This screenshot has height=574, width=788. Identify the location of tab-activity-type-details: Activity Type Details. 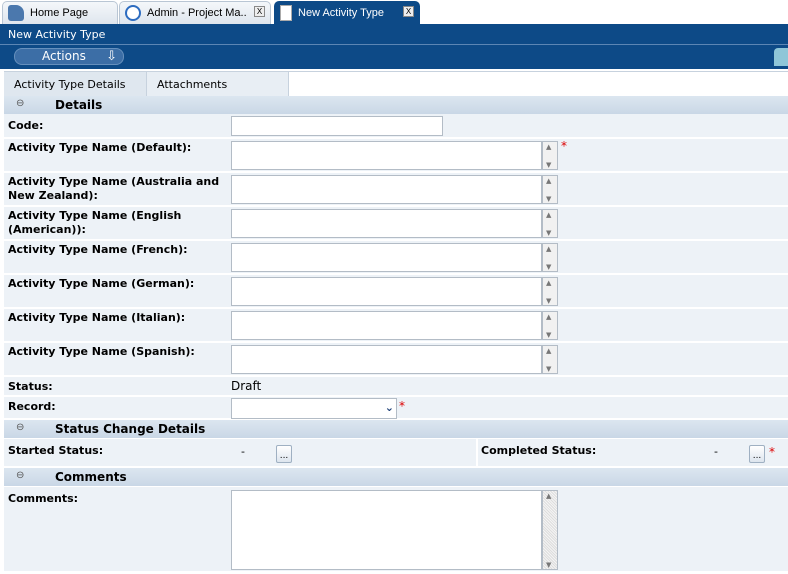
(75, 84).